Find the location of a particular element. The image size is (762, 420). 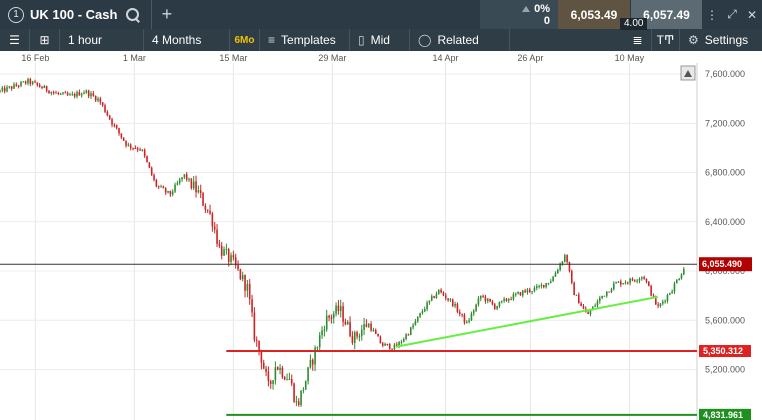

x-tick-label: 16 Feb is located at coordinates (35, 58).